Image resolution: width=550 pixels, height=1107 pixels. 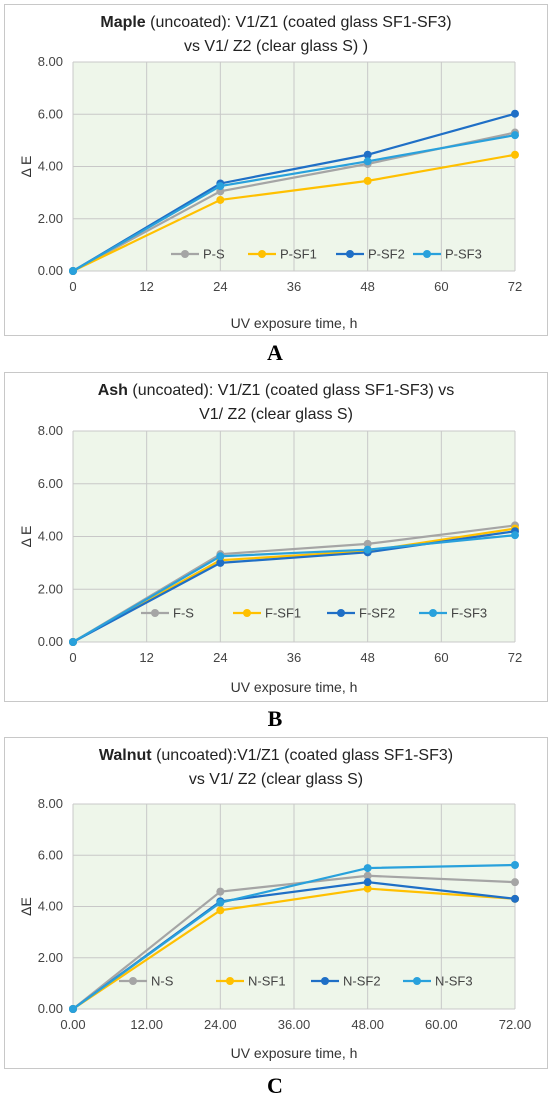 What do you see at coordinates (362, 981) in the screenshot?
I see `legend-label: N-SF2` at bounding box center [362, 981].